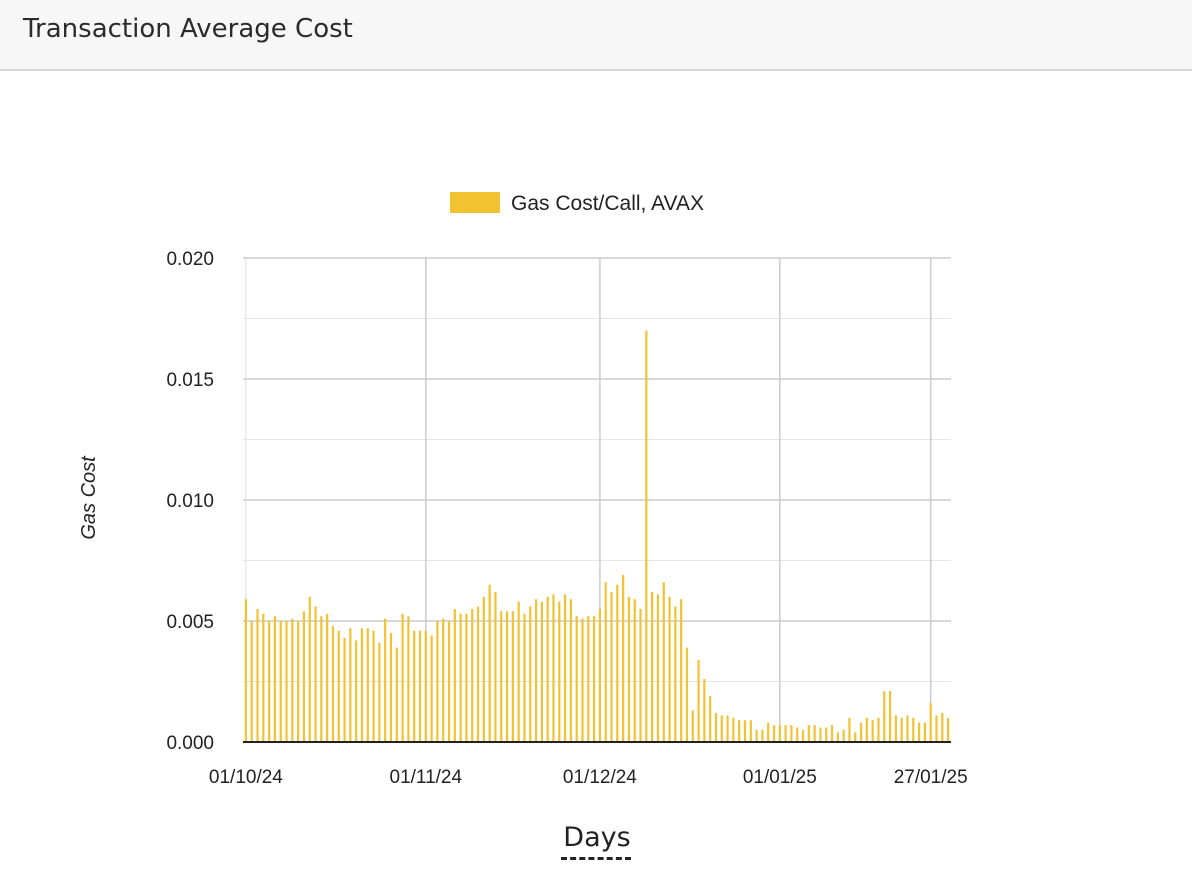  Describe the element at coordinates (780, 777) in the screenshot. I see `x-tick-label: 01/01/25` at that location.